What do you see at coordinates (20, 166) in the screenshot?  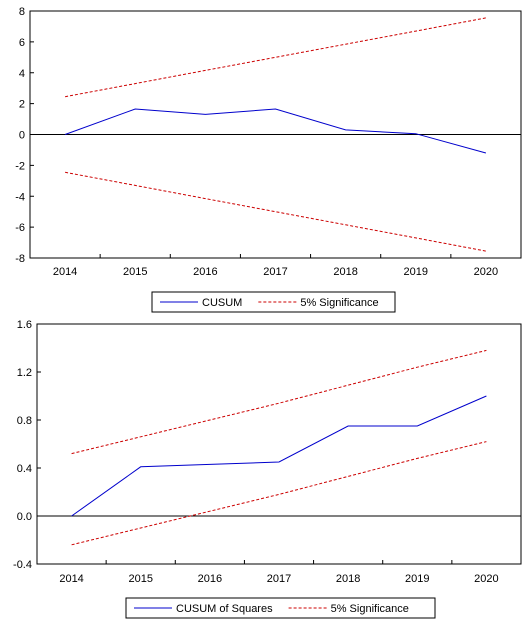 I see `y-tick-label: -2` at bounding box center [20, 166].